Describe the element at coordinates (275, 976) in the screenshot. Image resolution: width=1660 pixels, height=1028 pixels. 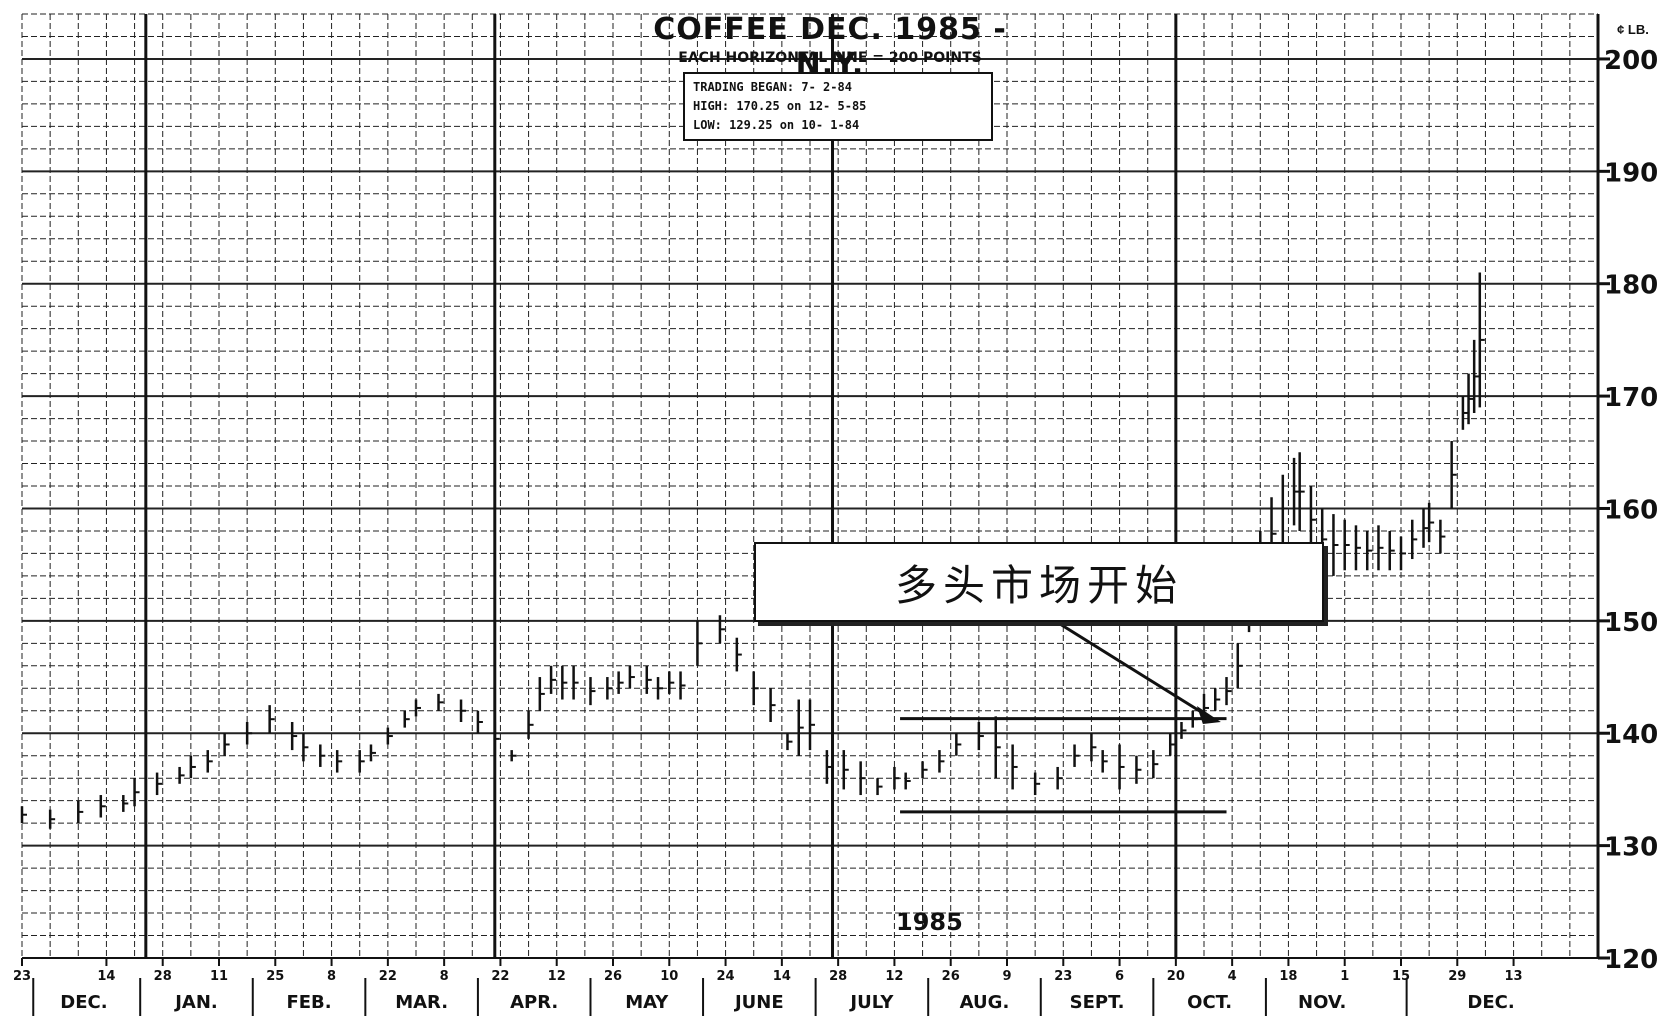
I see `x-date-label: 25` at that location.